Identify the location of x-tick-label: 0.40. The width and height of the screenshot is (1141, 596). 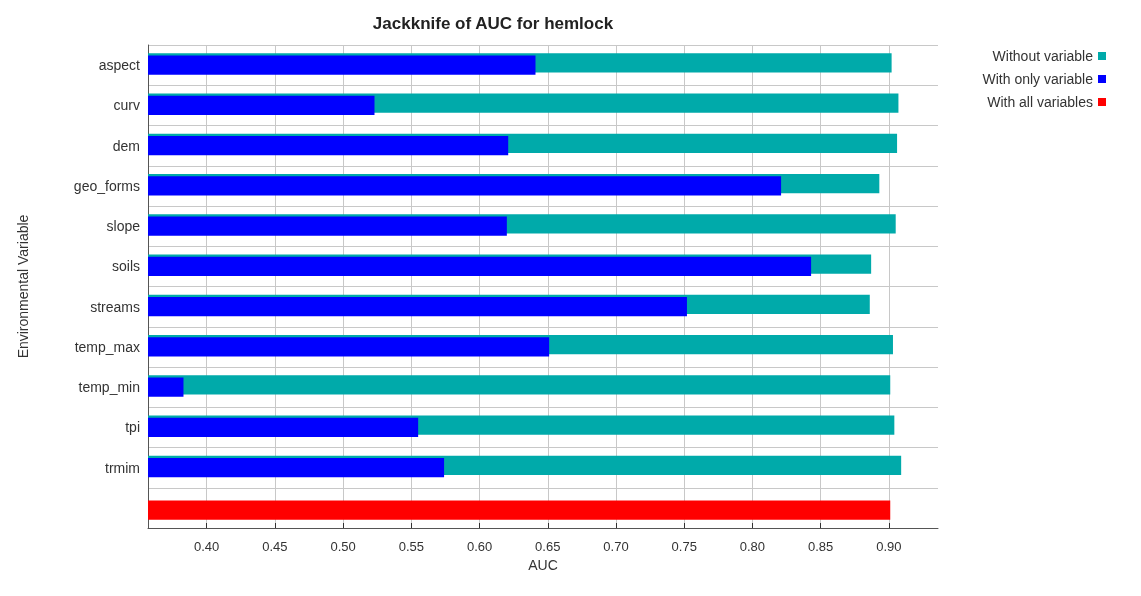
(207, 546).